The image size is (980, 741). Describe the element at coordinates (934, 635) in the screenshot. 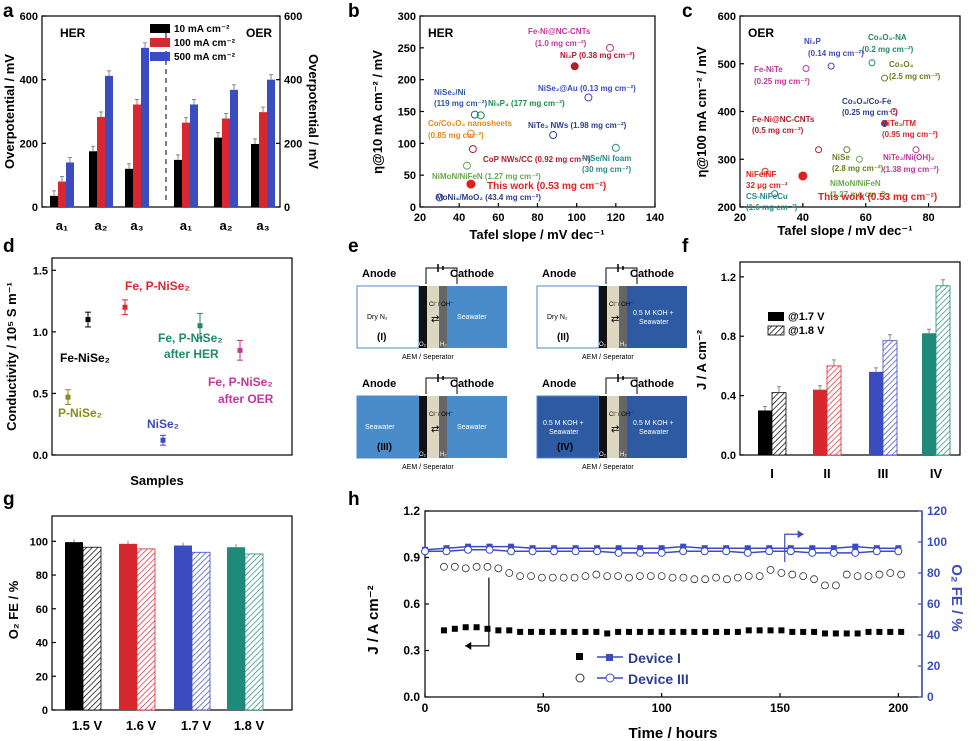

I see `h-ytick-label-right: 40` at that location.